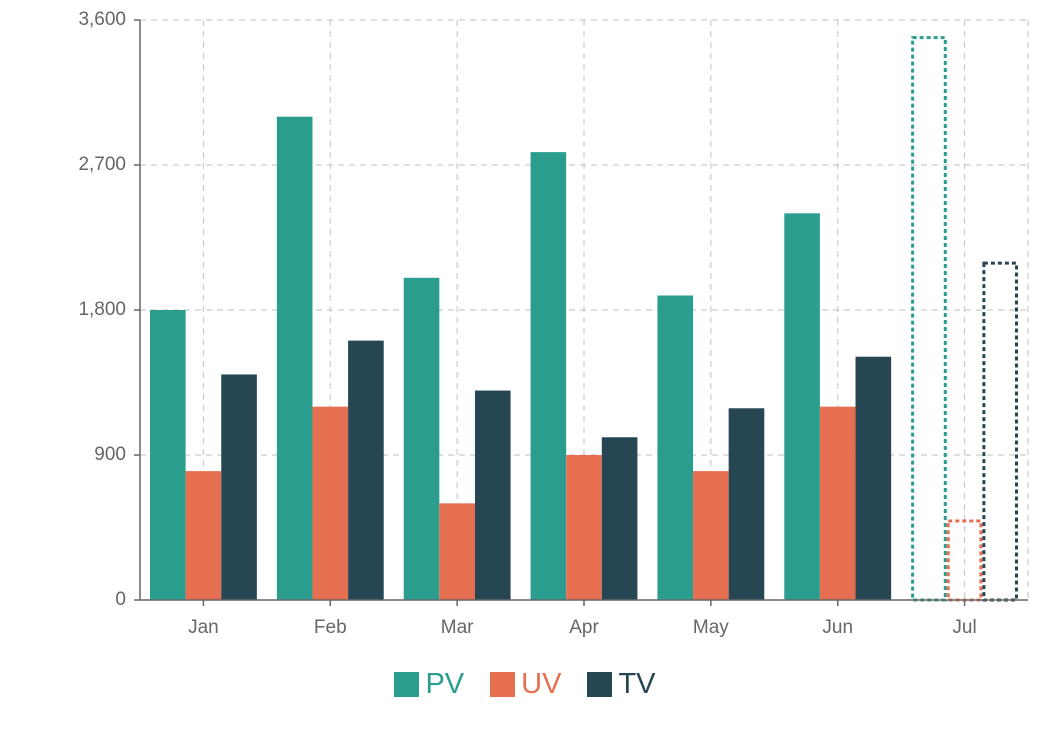 The width and height of the screenshot is (1050, 736). Describe the element at coordinates (675, 447) in the screenshot. I see `bar-pv-may` at that location.